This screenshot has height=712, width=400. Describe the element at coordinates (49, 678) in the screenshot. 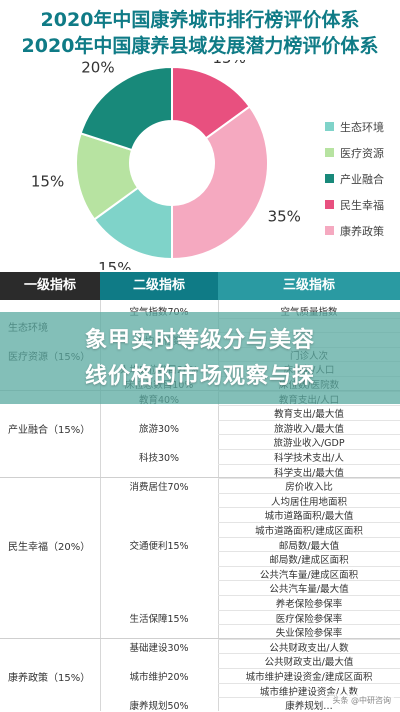

I see `table-cell-c1: 康养政策（15%）` at that location.